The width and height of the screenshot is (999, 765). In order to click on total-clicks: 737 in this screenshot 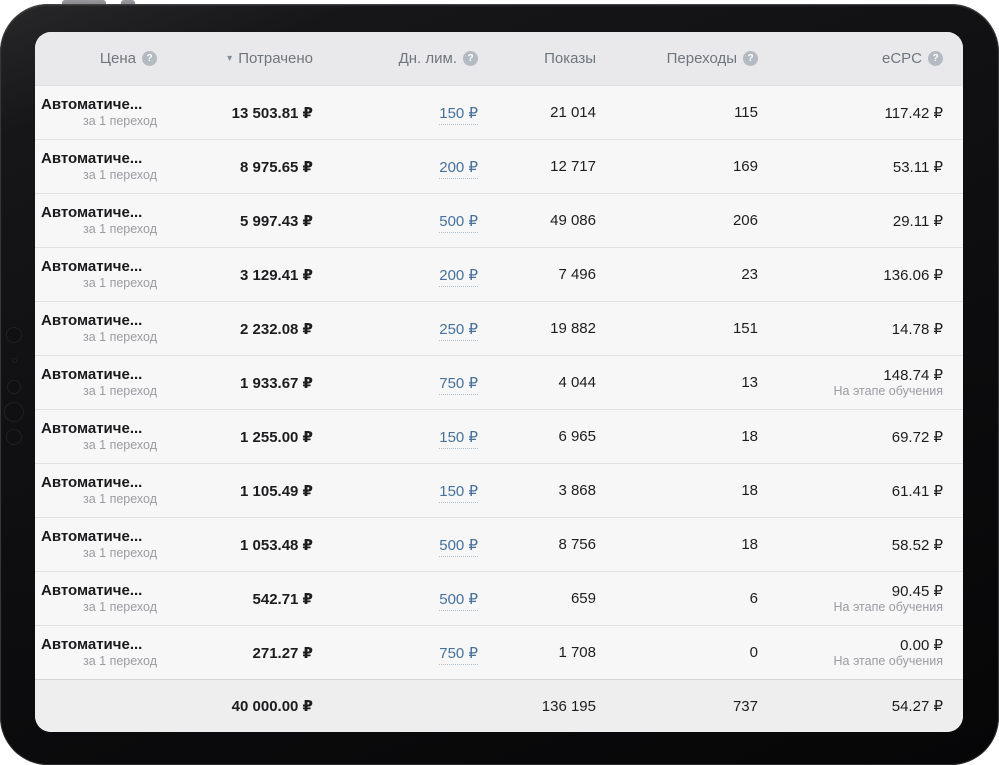, I will do `click(745, 706)`.